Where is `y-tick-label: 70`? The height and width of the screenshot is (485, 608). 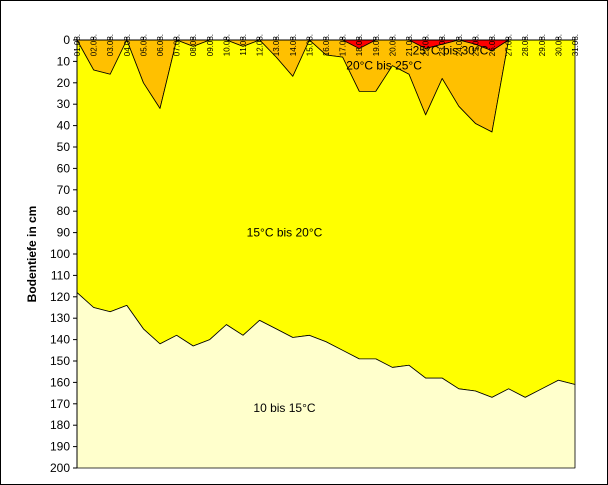 y-tick-label: 70 is located at coordinates (64, 190).